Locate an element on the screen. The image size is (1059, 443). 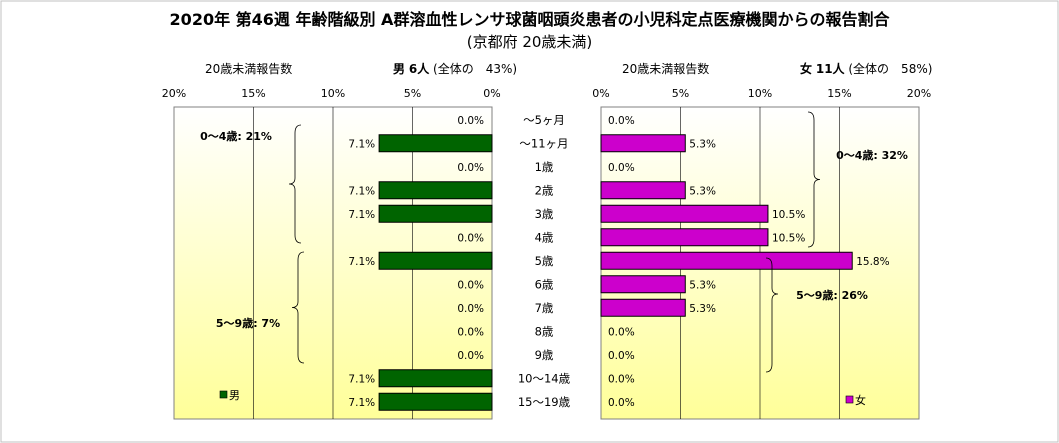
age-category-label: 5歳 is located at coordinates (544, 261).